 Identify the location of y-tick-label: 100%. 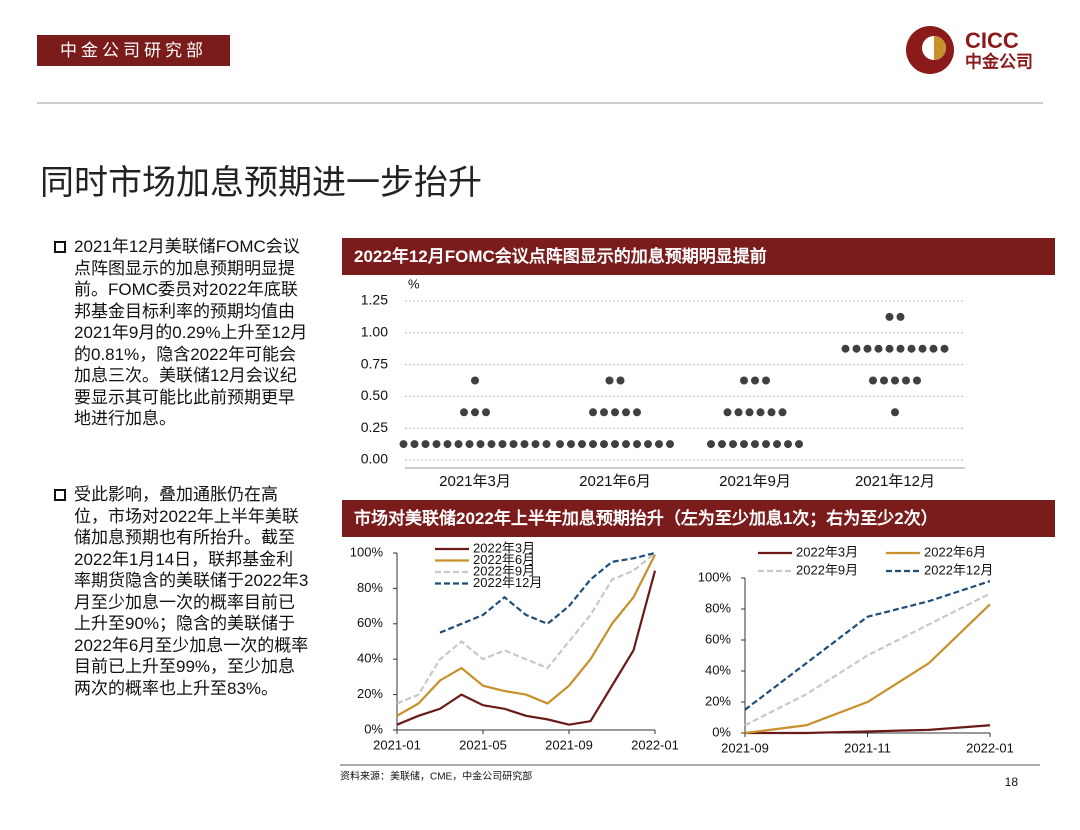
(367, 551).